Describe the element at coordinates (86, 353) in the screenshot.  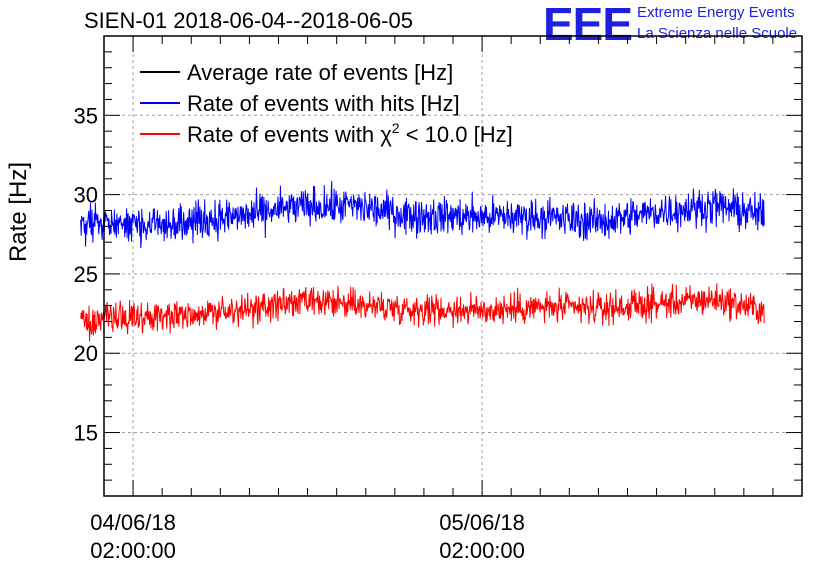
I see `y-tick-label: 20` at that location.